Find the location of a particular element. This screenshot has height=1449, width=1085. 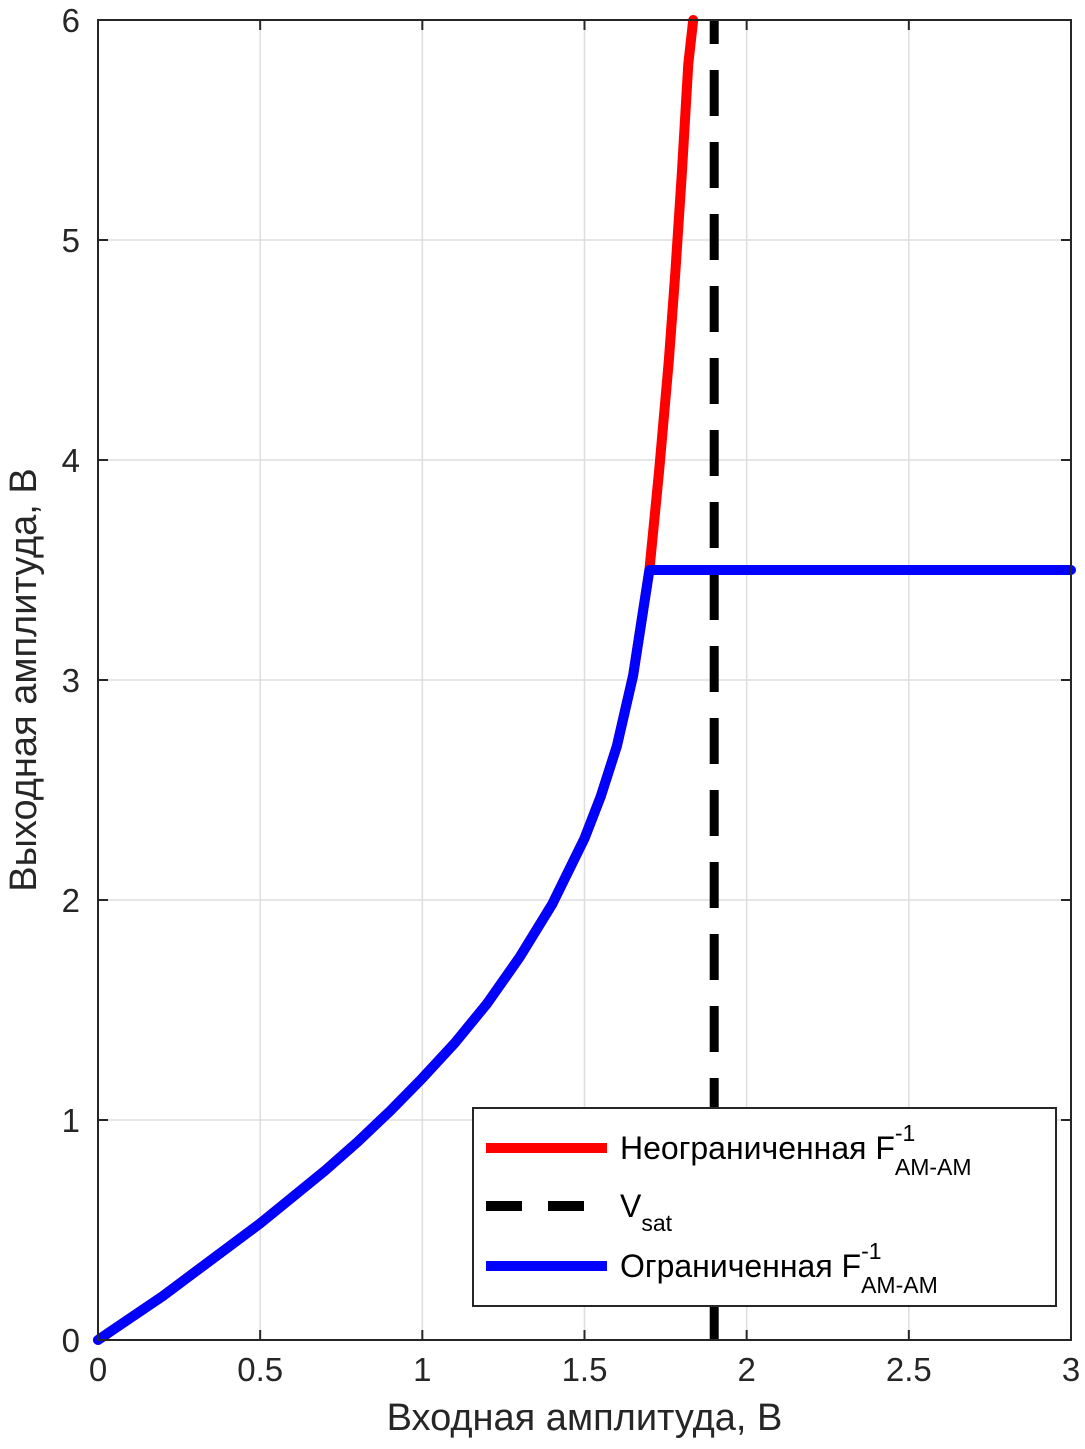

y-tick-label: 6 is located at coordinates (71, 20).